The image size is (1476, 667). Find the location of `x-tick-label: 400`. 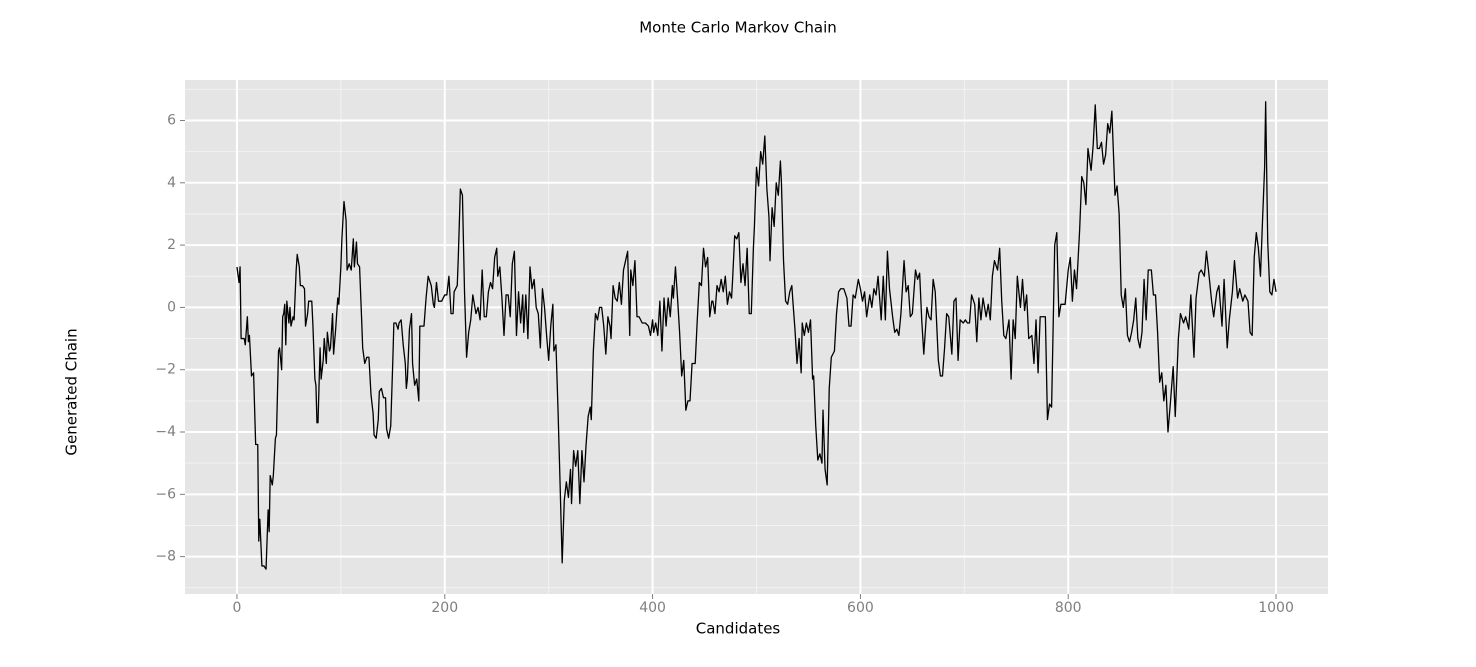

x-tick-label: 400 is located at coordinates (652, 608).